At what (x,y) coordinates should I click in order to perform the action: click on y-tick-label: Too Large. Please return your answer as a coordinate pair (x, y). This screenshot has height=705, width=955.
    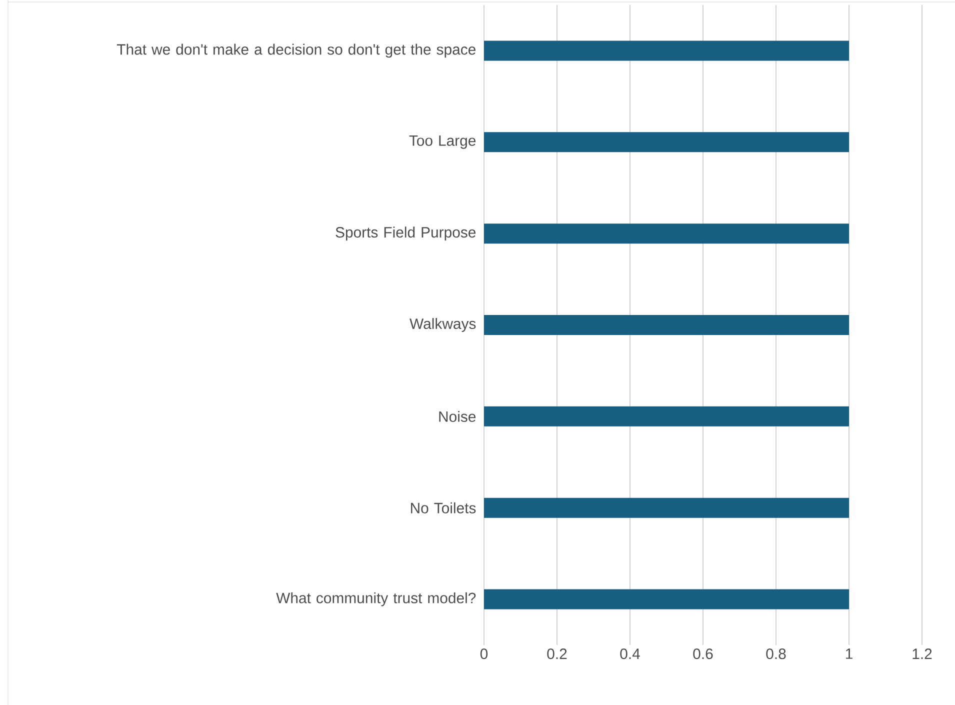
    Looking at the image, I should click on (442, 142).